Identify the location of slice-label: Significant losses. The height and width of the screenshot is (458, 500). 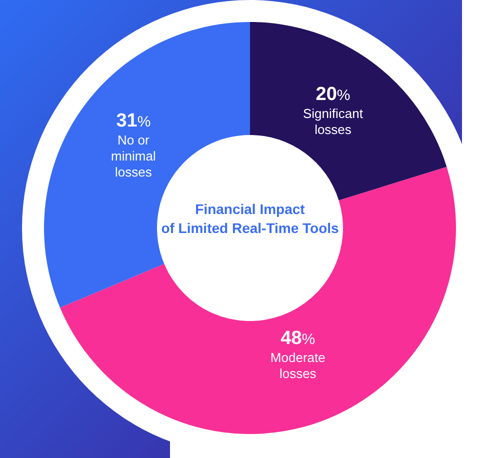
(333, 121).